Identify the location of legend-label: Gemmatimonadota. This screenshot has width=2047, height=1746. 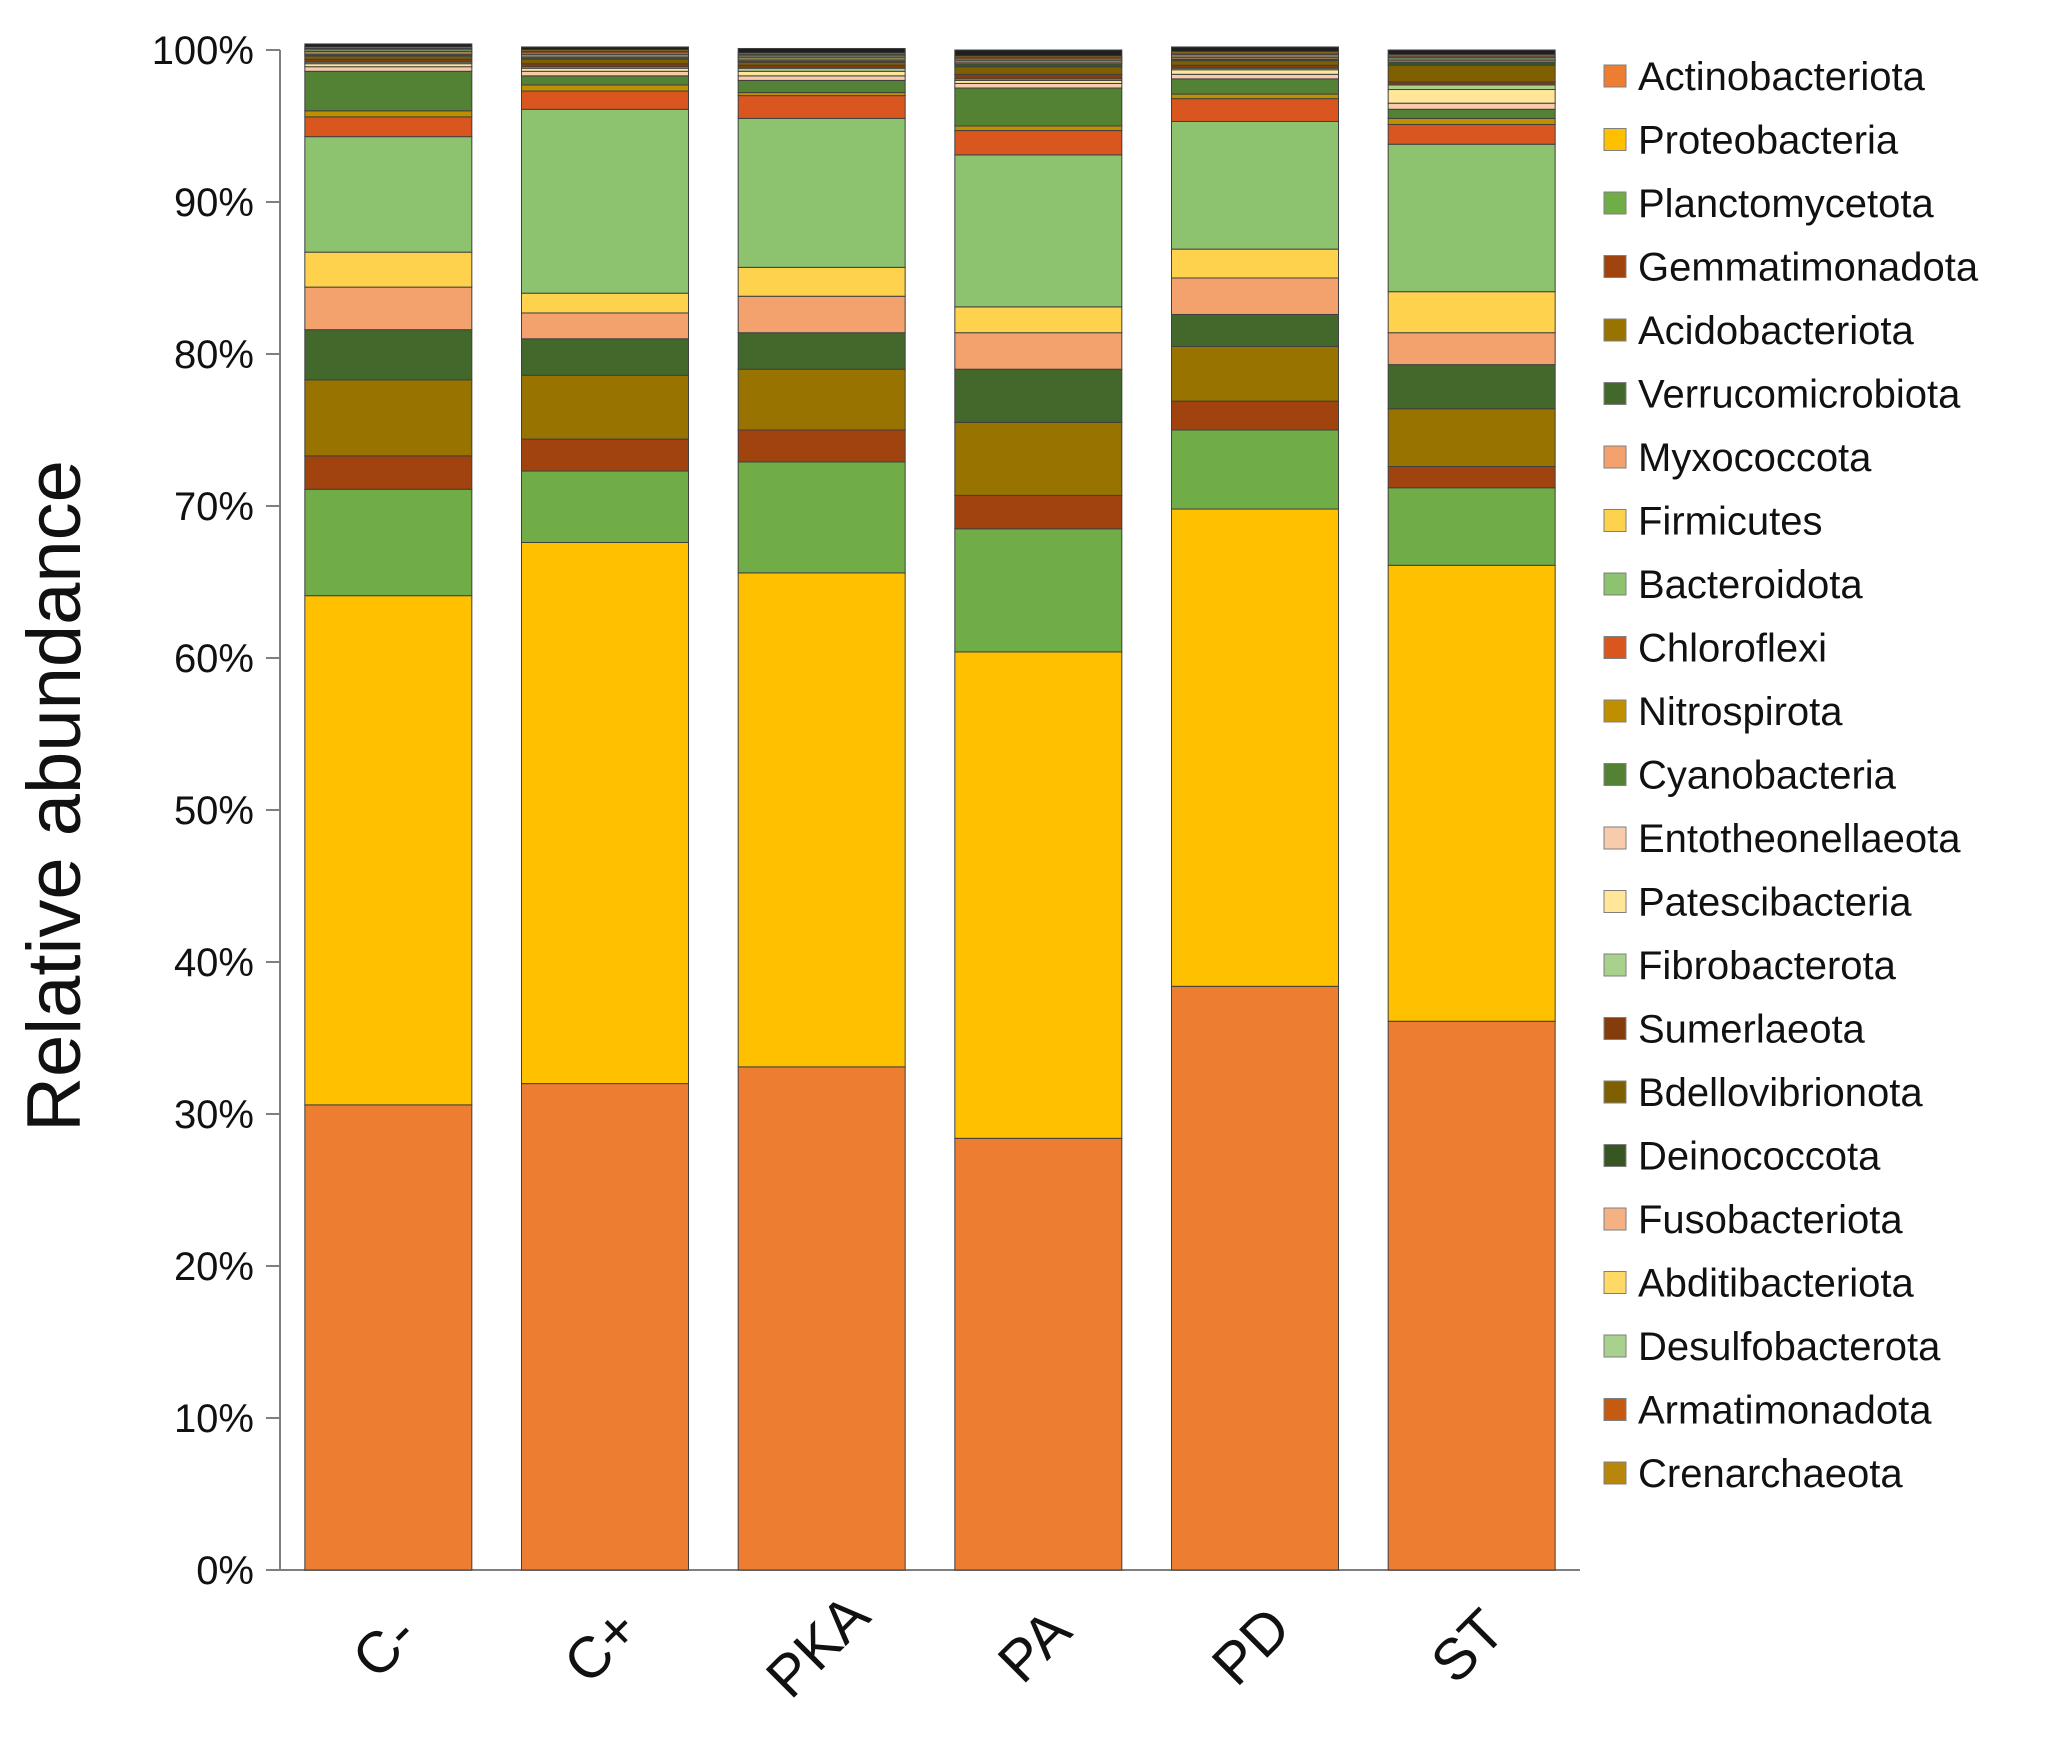
(1808, 268).